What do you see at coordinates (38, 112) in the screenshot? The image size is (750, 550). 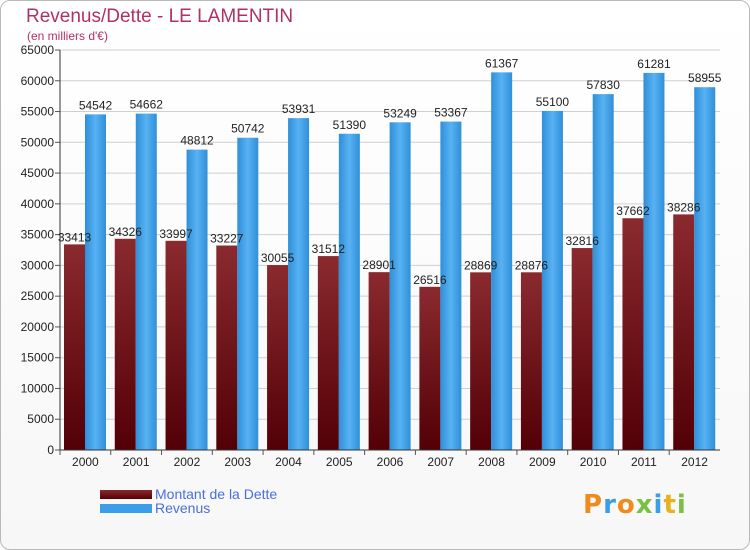 I see `y-tick-label: 55000` at bounding box center [38, 112].